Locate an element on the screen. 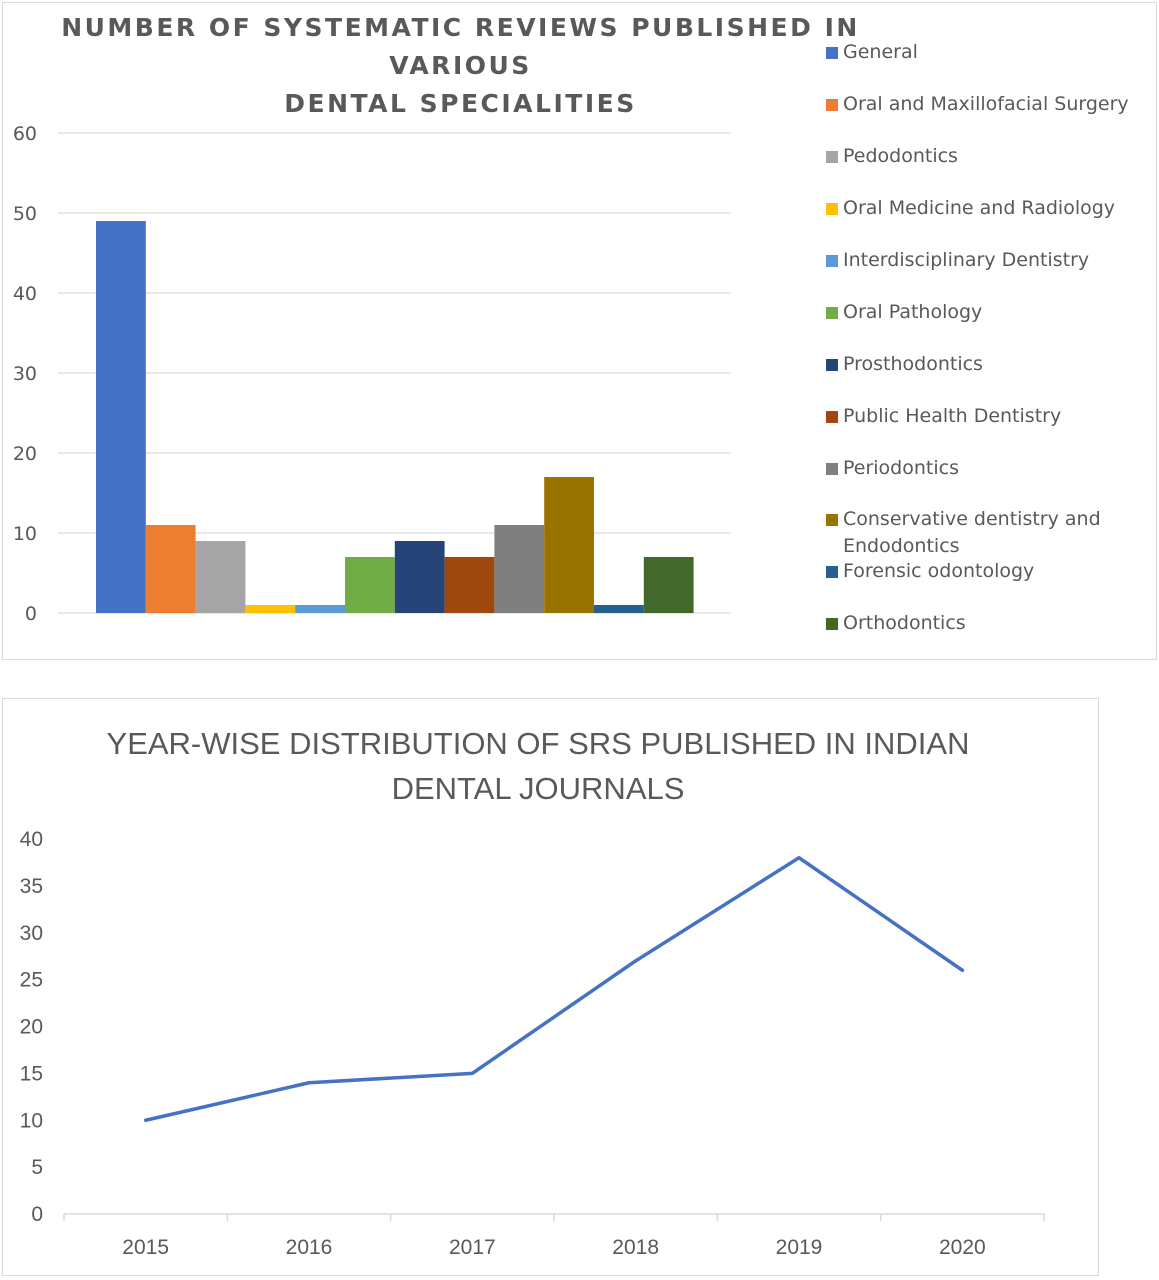 Image resolution: width=1159 pixels, height=1280 pixels. legend-label: Pedodontics is located at coordinates (900, 156).